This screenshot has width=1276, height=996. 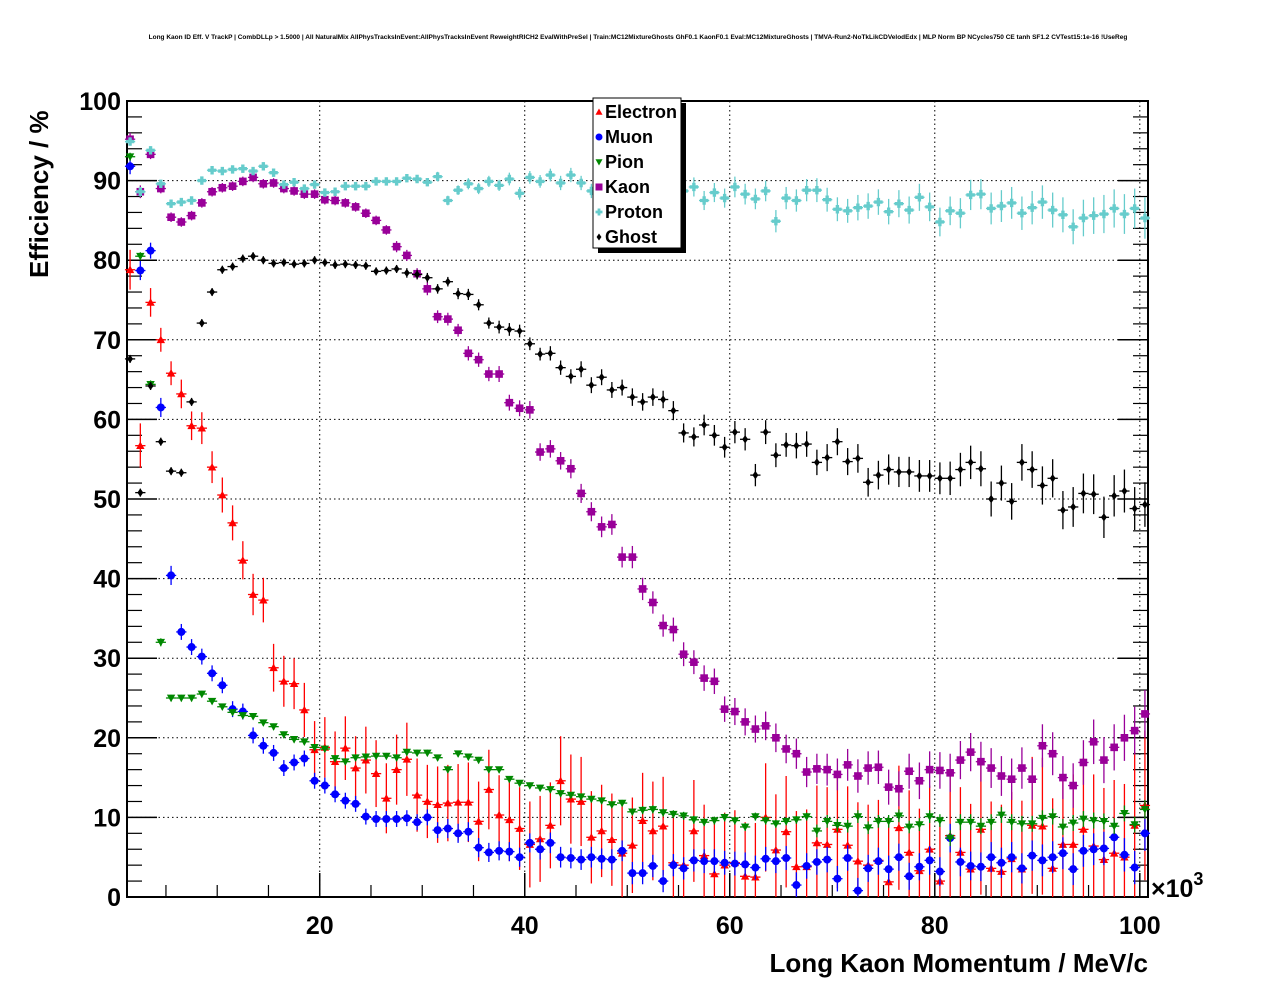 What do you see at coordinates (636, 112) in the screenshot?
I see `legend-entry-electron: Electron` at bounding box center [636, 112].